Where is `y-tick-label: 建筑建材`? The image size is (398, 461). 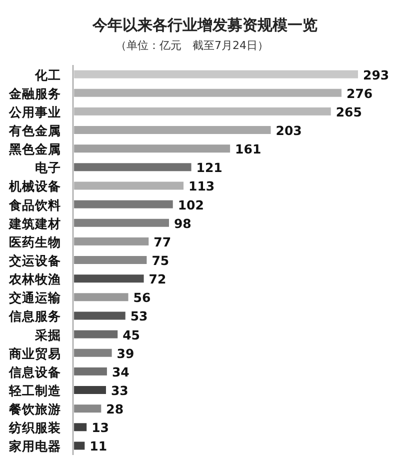 y-tick-label: 建筑建材 is located at coordinates (34, 223).